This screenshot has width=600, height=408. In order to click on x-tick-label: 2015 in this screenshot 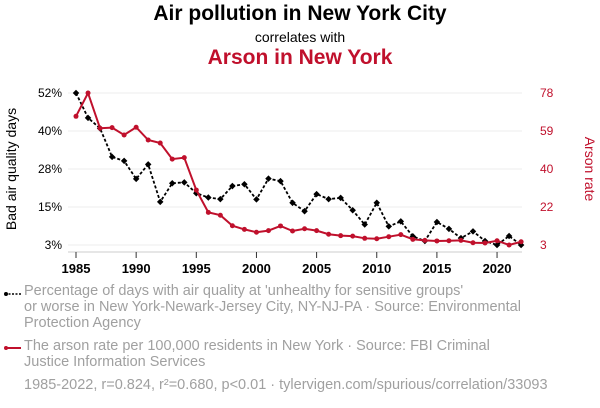, I will do `click(436, 268)`.